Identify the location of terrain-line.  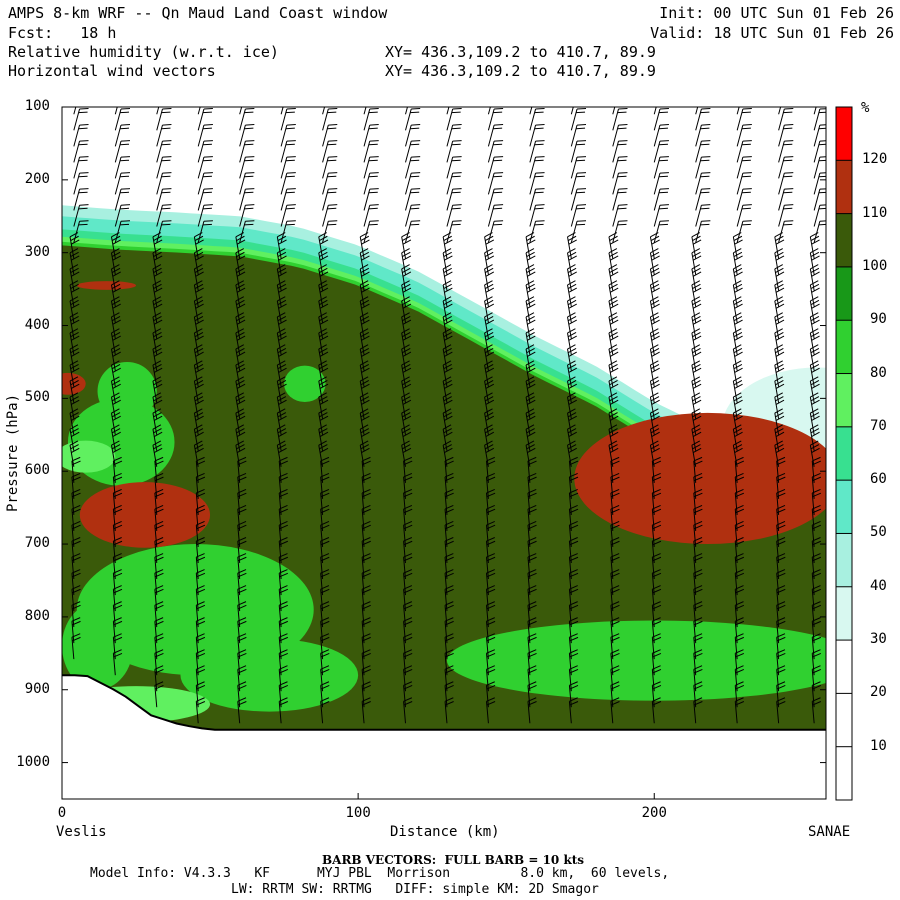
(444, 702).